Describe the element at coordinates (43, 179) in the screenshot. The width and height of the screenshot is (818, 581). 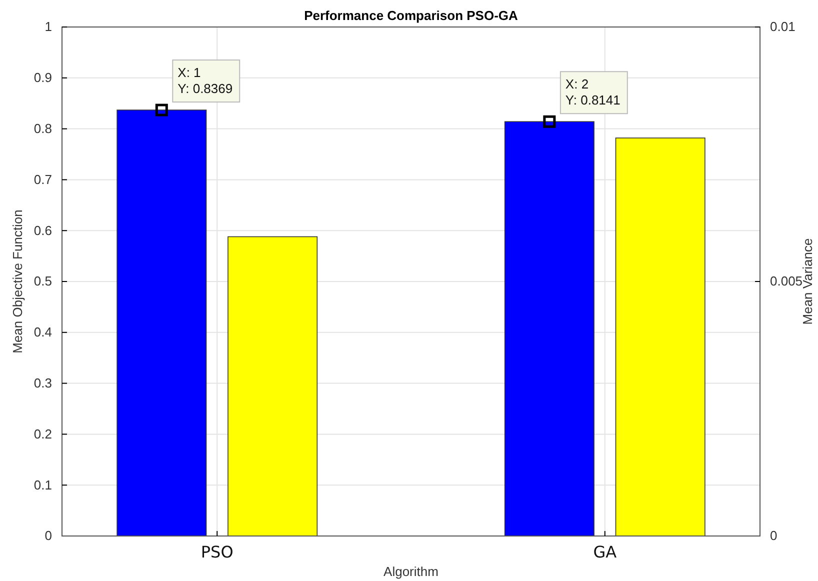
I see `y-tick-label: 0.7` at that location.